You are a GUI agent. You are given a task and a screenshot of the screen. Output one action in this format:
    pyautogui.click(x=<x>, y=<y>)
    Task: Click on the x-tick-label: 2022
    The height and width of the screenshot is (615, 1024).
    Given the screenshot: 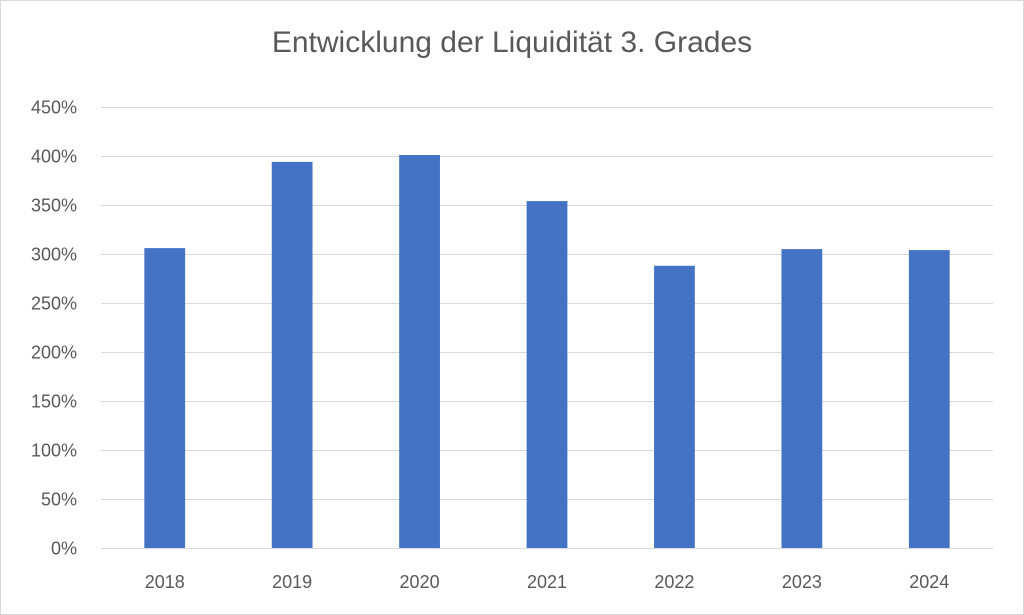 What is the action you would take?
    pyautogui.click(x=674, y=582)
    